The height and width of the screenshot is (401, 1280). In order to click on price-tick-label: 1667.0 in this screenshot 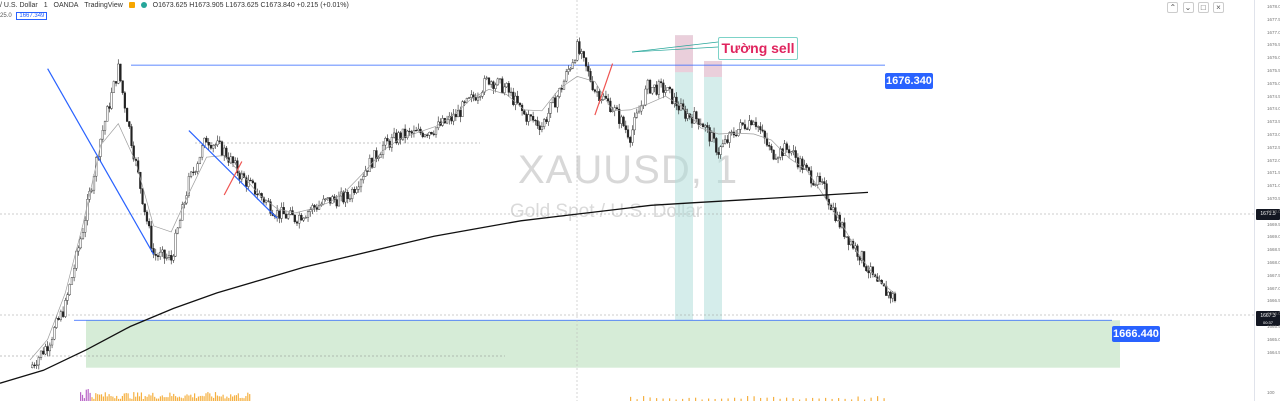, I will do `click(1273, 288)`.